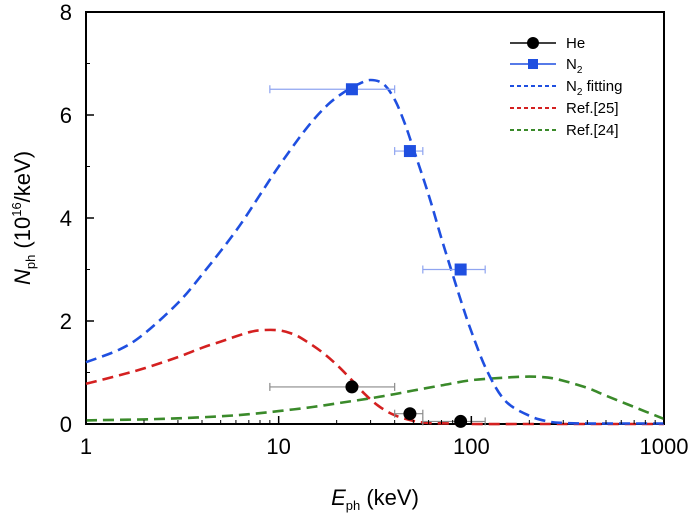  What do you see at coordinates (375, 398) in the screenshot?
I see `series-line-ref24` at bounding box center [375, 398].